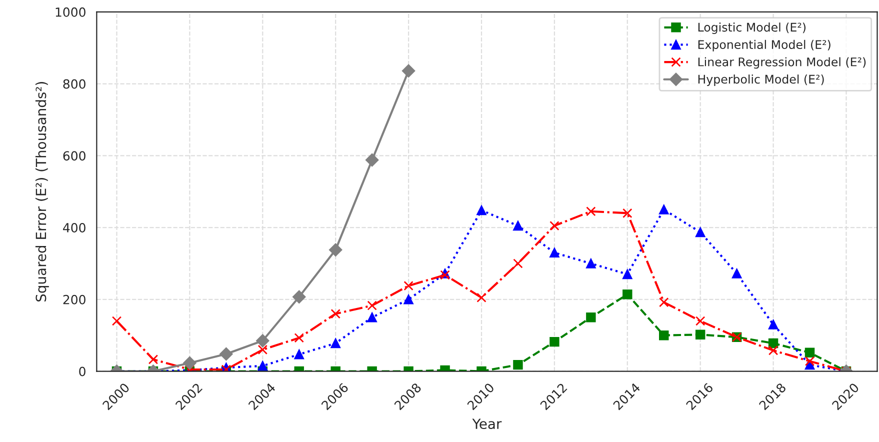  Describe the element at coordinates (764, 46) in the screenshot. I see `legend-label: Exponential Model (E²)` at that location.